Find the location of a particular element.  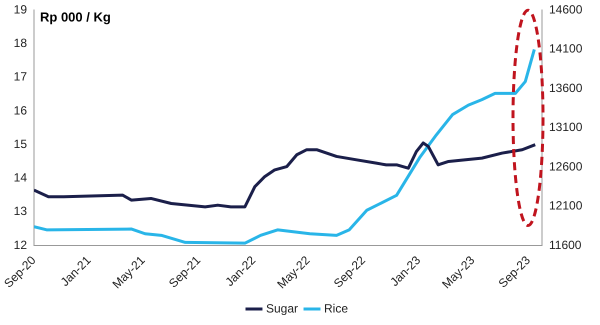

y2-tick-label: 14100 is located at coordinates (566, 49).